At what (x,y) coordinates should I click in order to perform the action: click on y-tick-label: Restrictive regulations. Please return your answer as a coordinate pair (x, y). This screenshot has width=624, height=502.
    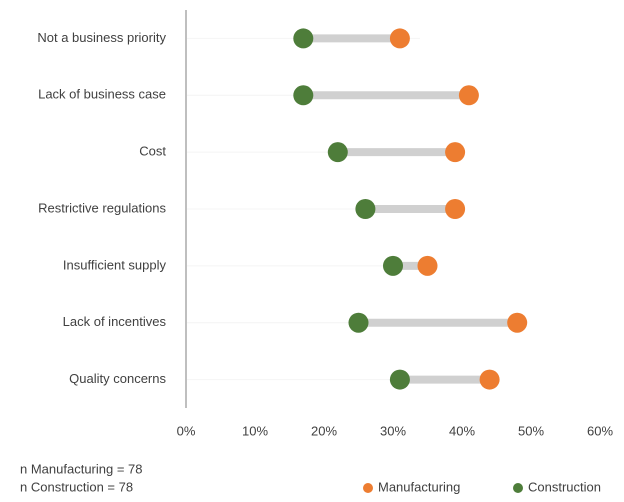
    Looking at the image, I should click on (102, 207).